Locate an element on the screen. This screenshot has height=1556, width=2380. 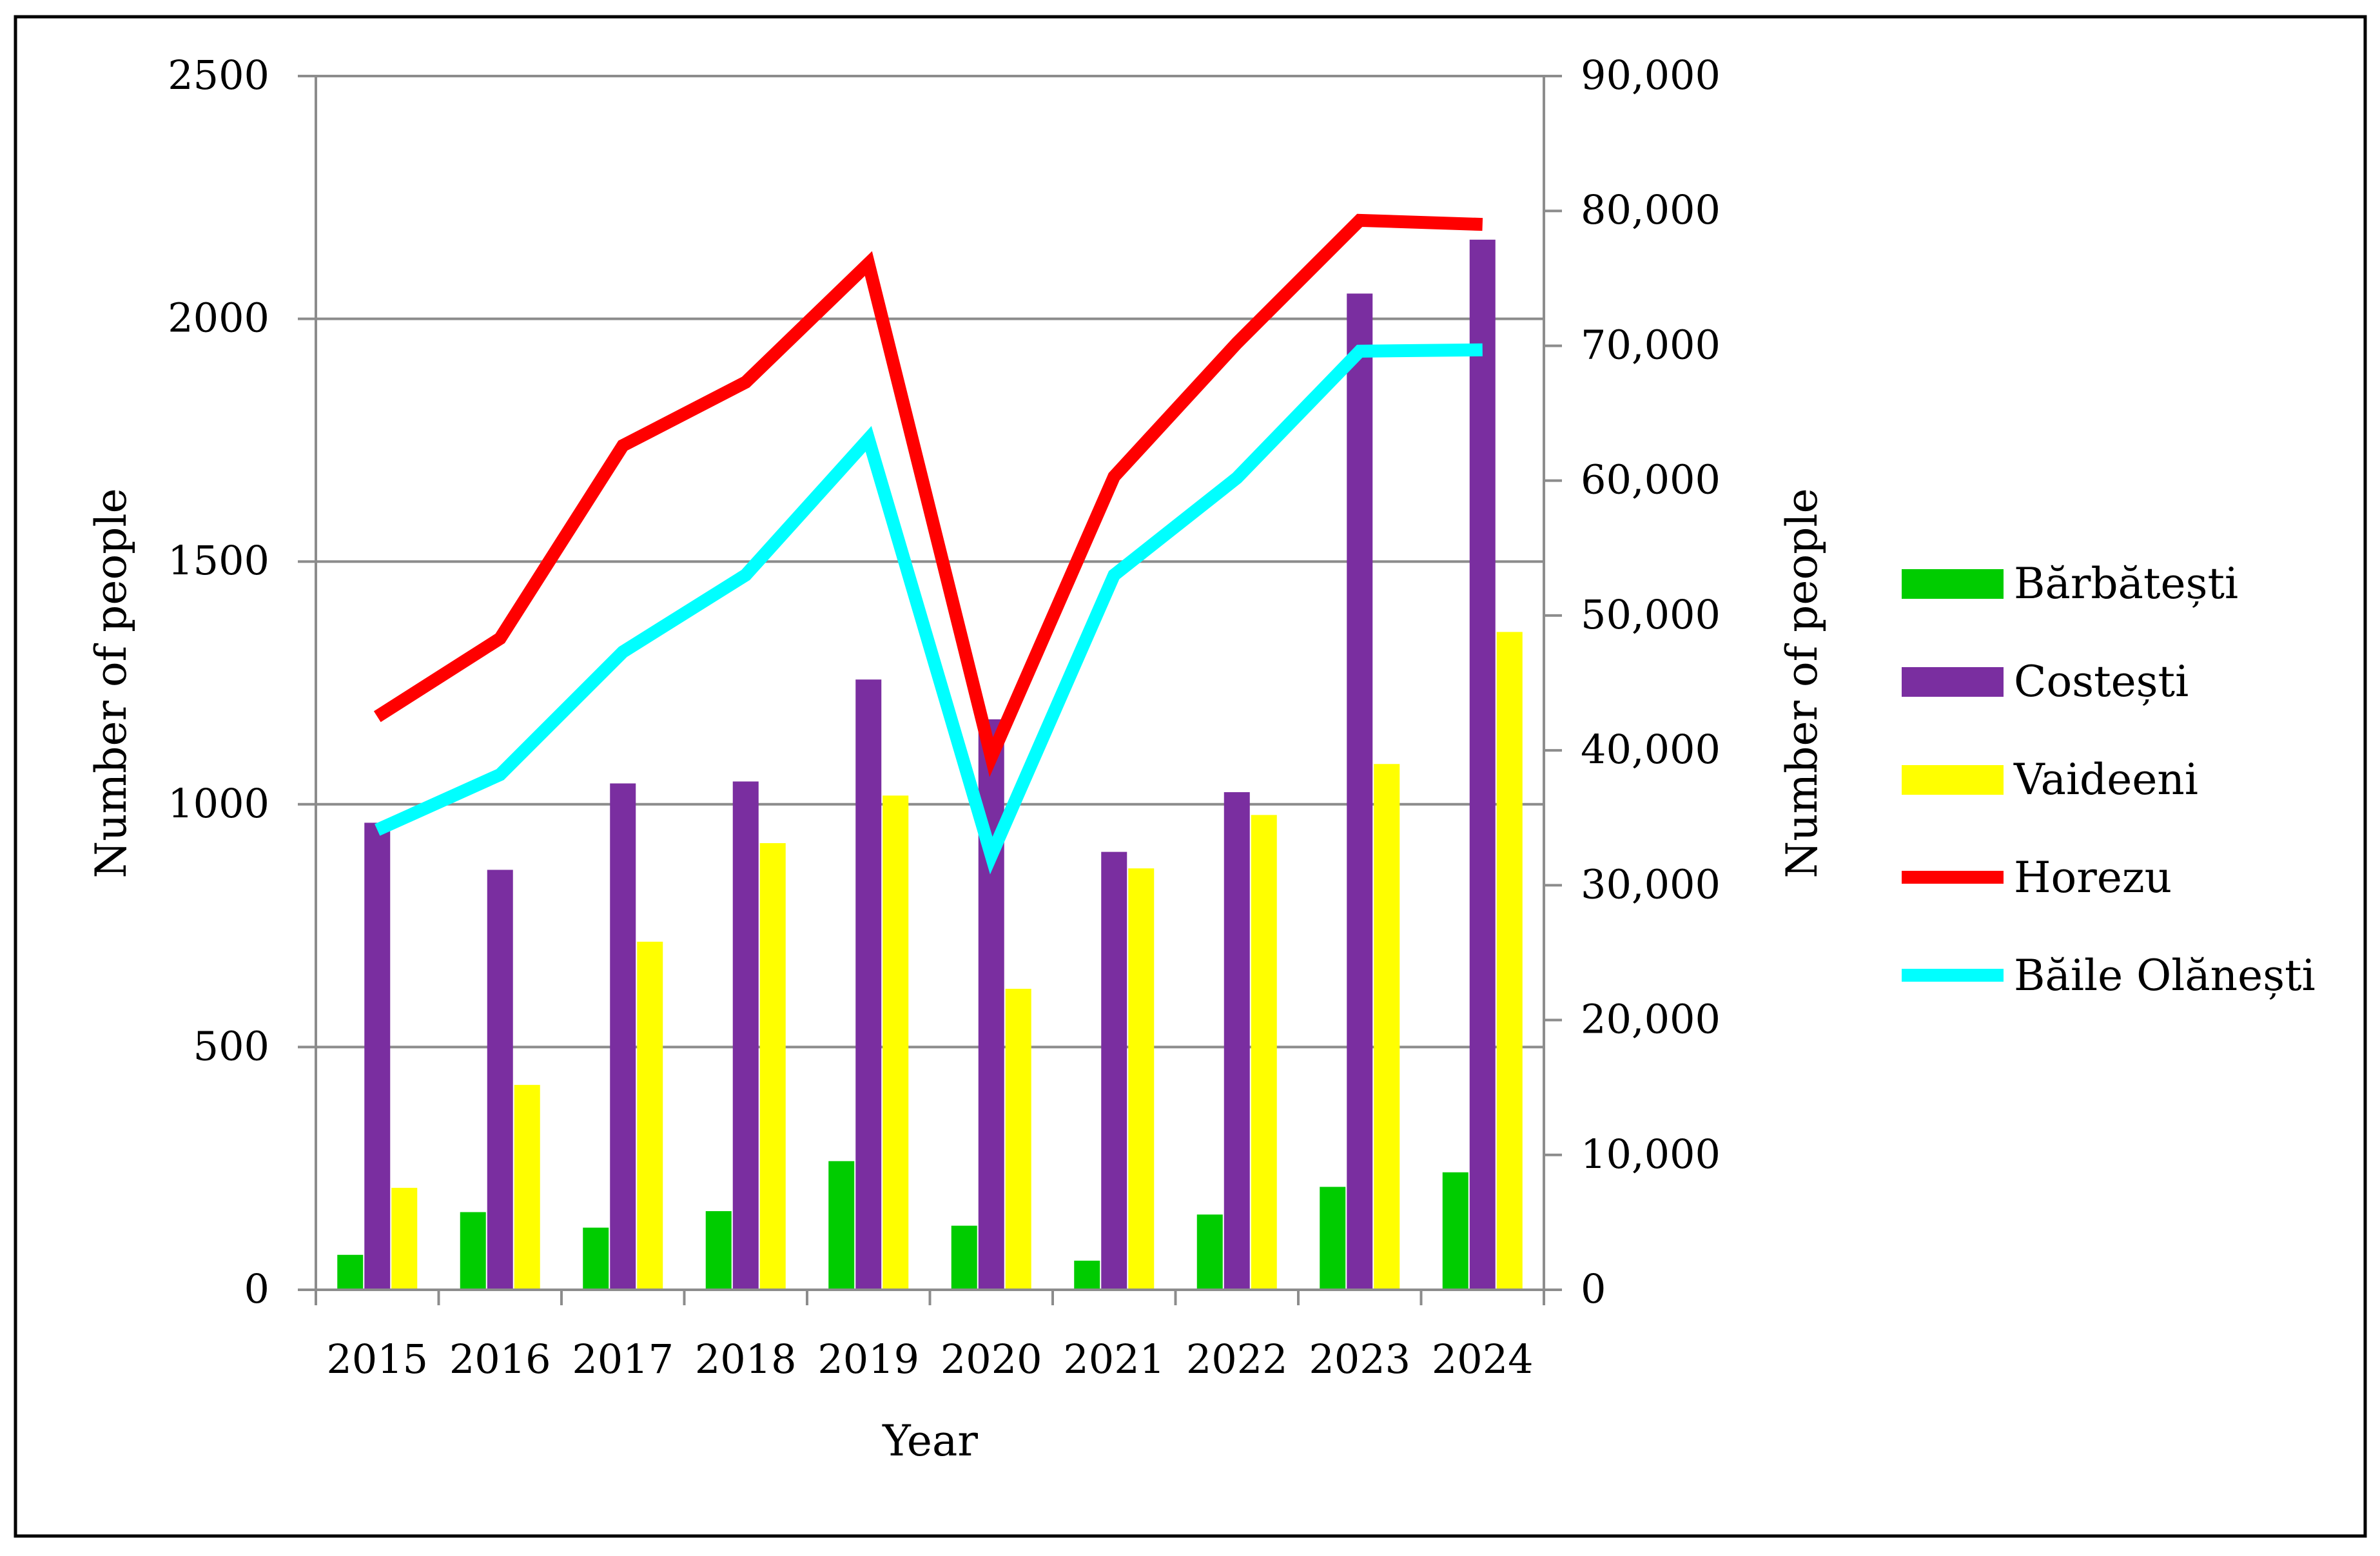
x-axis-tick-label: 2016 is located at coordinates (500, 1359).